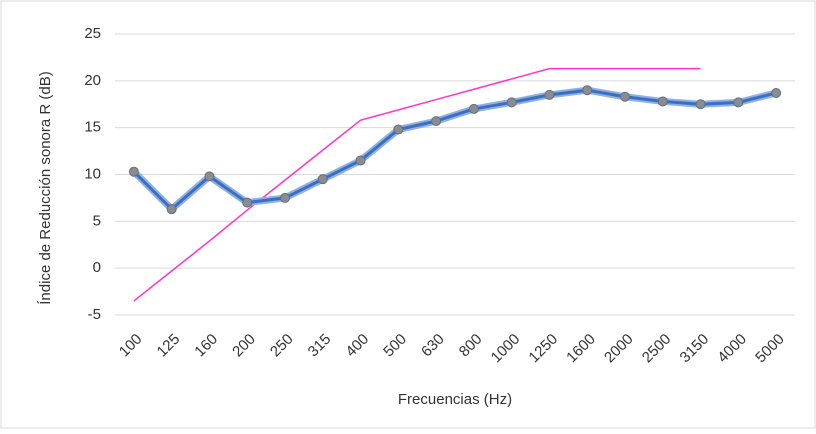  I want to click on y-tick-label: 10, so click(92, 173).